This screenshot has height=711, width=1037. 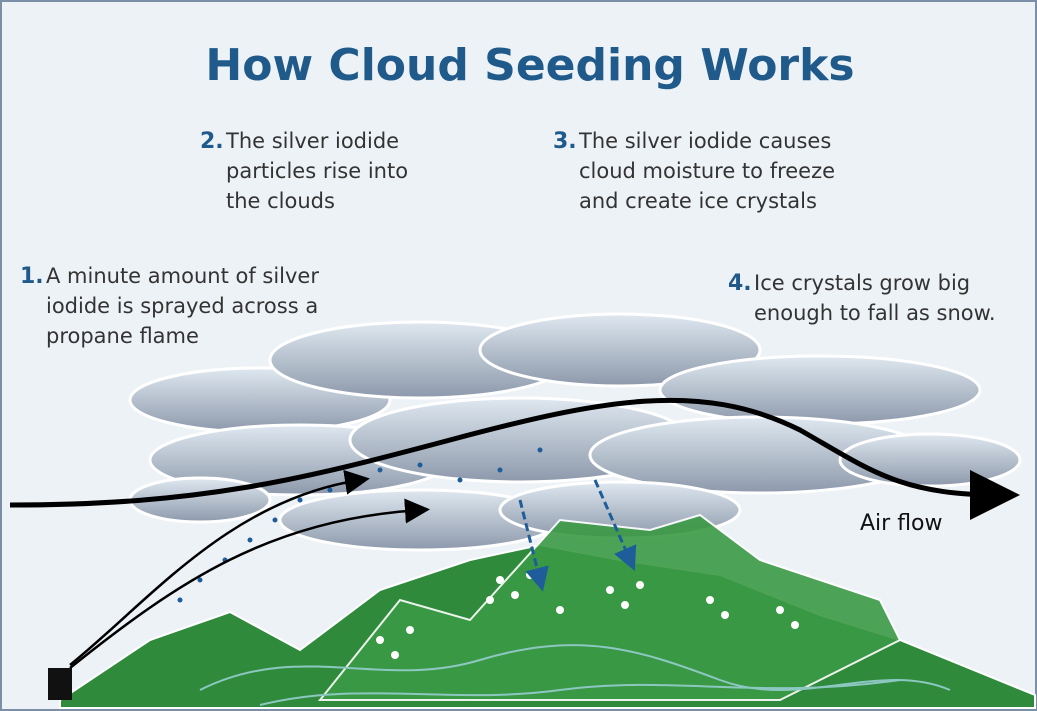 What do you see at coordinates (875, 313) in the screenshot?
I see `step-text: enough to fall as snow.` at bounding box center [875, 313].